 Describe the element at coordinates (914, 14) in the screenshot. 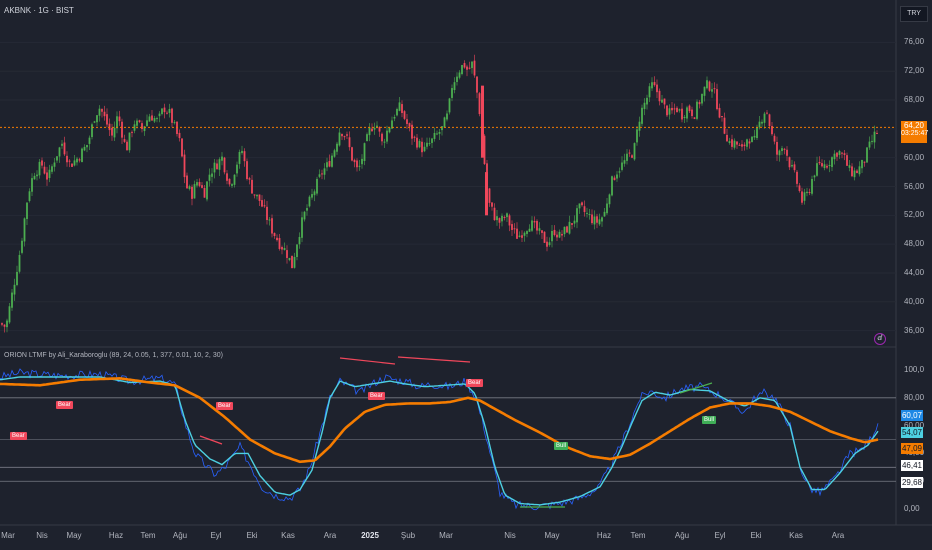

I see `currency-button: TRY` at that location.